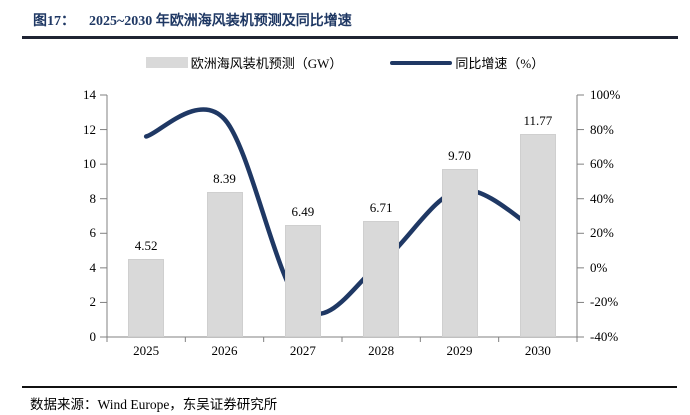 The height and width of the screenshot is (415, 690). I want to click on figure-label: 图17：, so click(54, 21).